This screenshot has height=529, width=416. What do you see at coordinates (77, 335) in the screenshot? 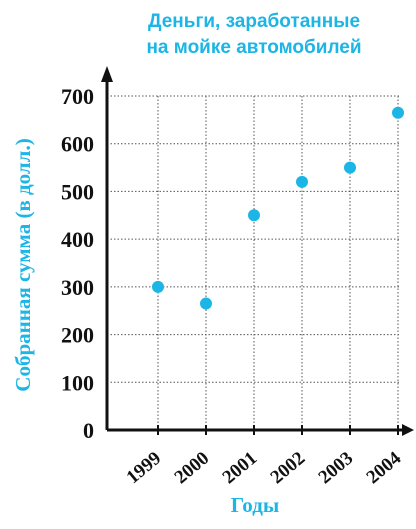
I see `y-tick-label: 200` at bounding box center [77, 335].